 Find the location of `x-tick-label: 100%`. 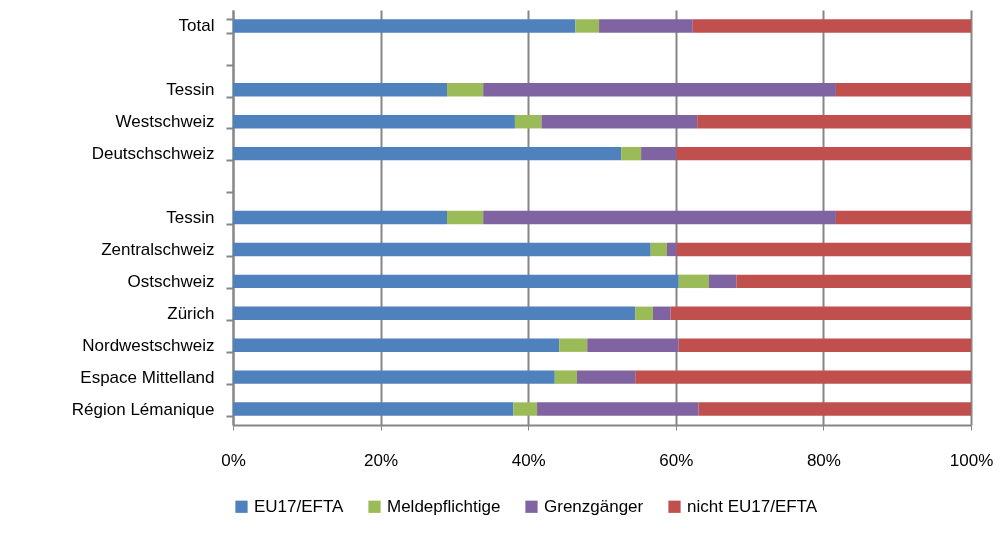

x-tick-label: 100% is located at coordinates (971, 460).